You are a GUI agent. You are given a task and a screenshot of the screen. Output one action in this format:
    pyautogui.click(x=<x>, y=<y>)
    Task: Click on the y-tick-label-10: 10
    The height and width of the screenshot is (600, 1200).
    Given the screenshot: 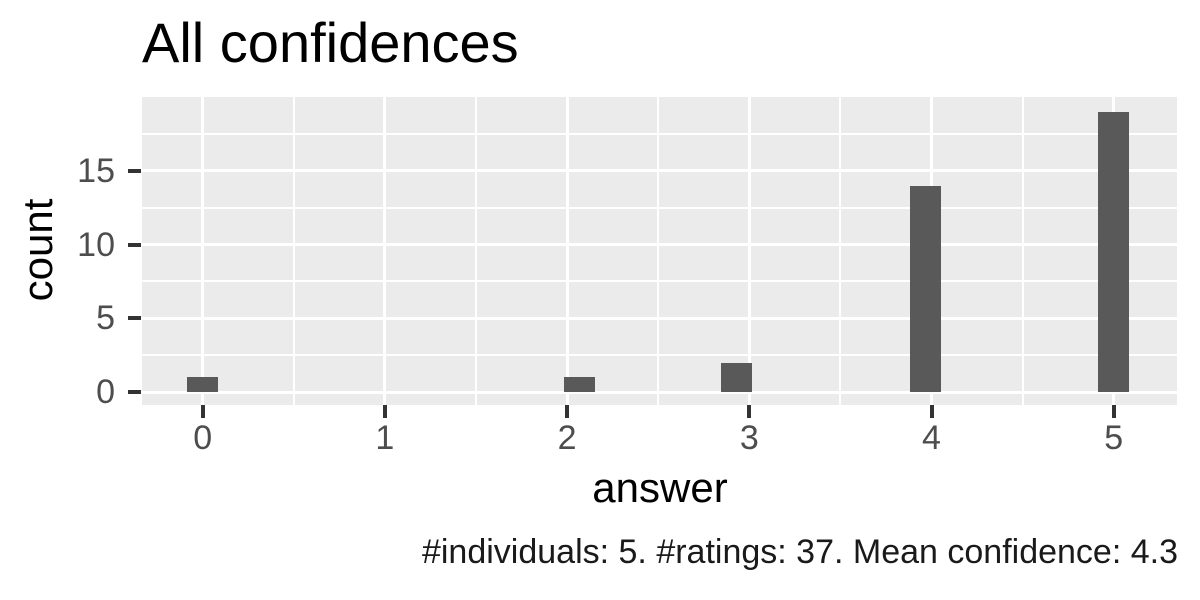 What is the action you would take?
    pyautogui.click(x=96, y=244)
    